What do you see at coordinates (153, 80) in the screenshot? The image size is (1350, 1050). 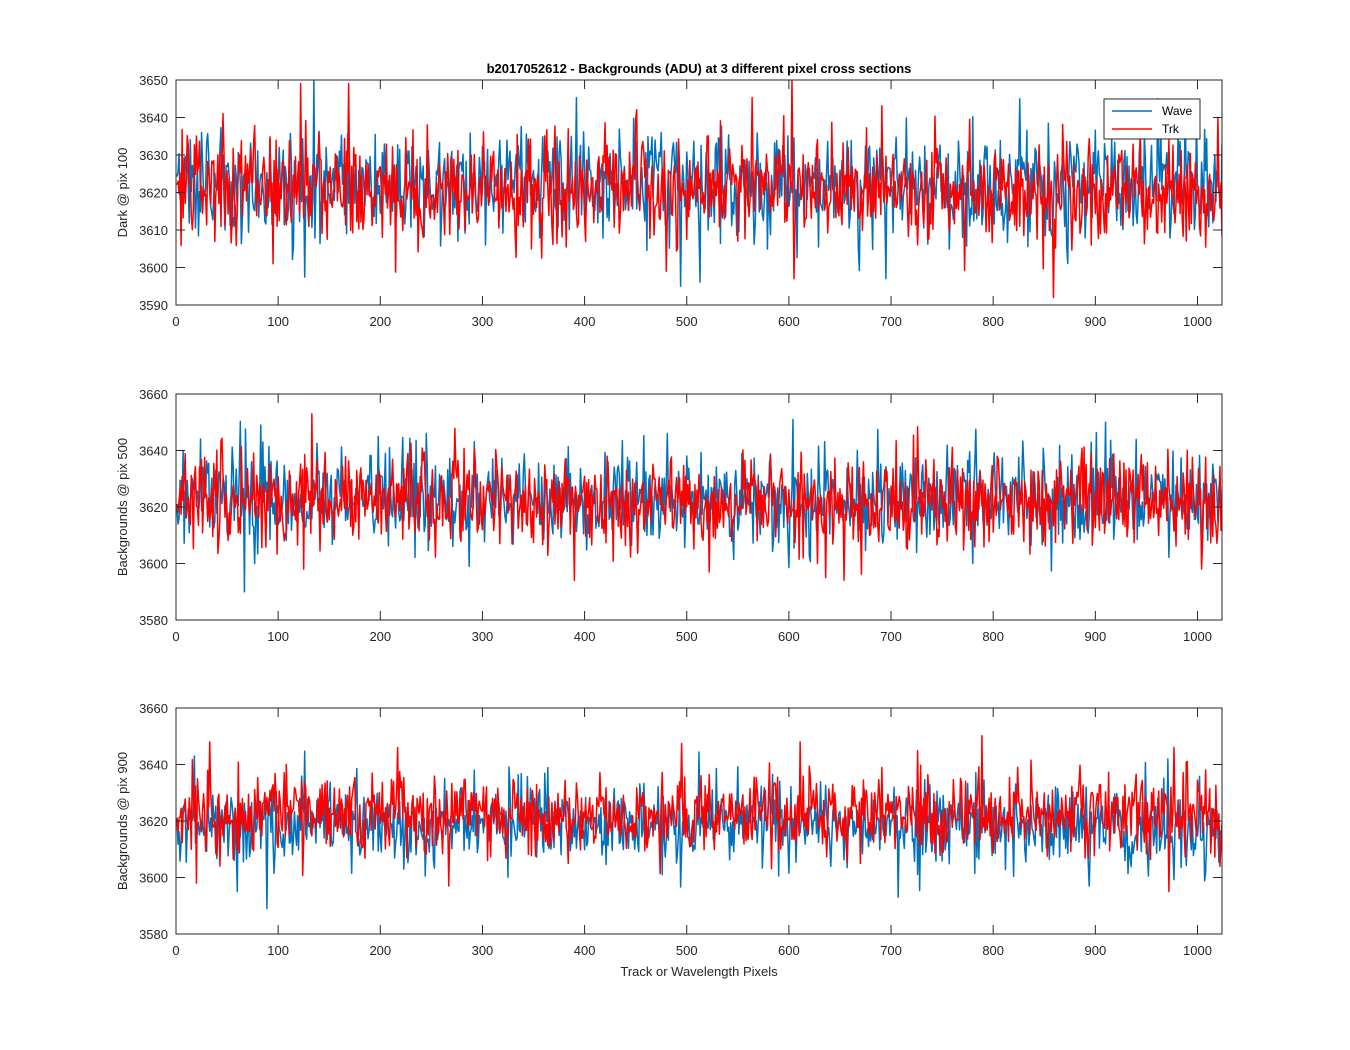 I see `y-tick-label: 3650` at bounding box center [153, 80].